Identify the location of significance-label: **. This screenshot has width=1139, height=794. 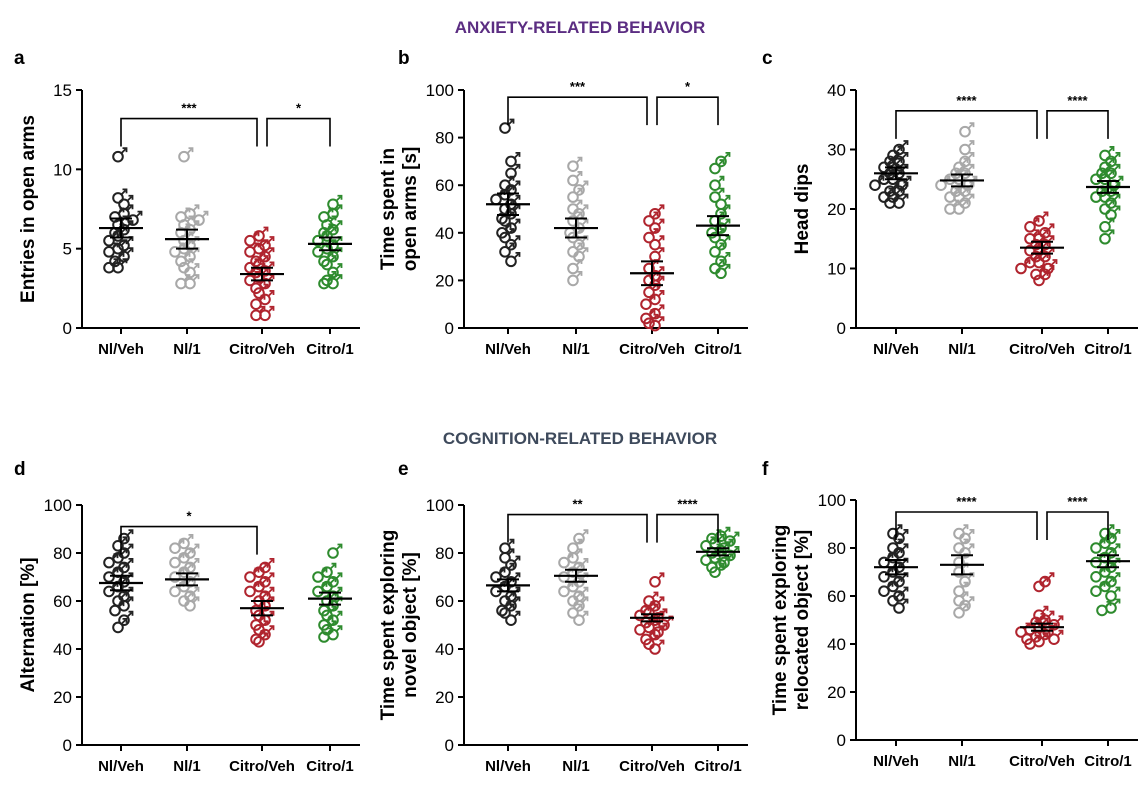
(577, 504).